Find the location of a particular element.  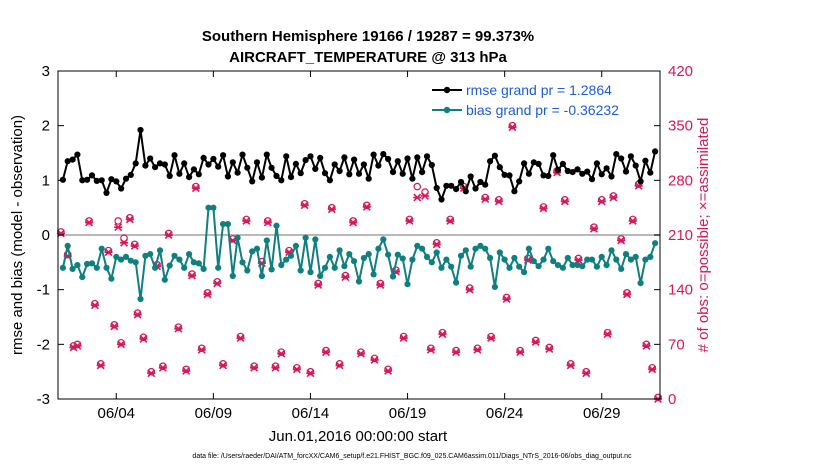

y-left-tick-label: 1 is located at coordinates (46, 180).